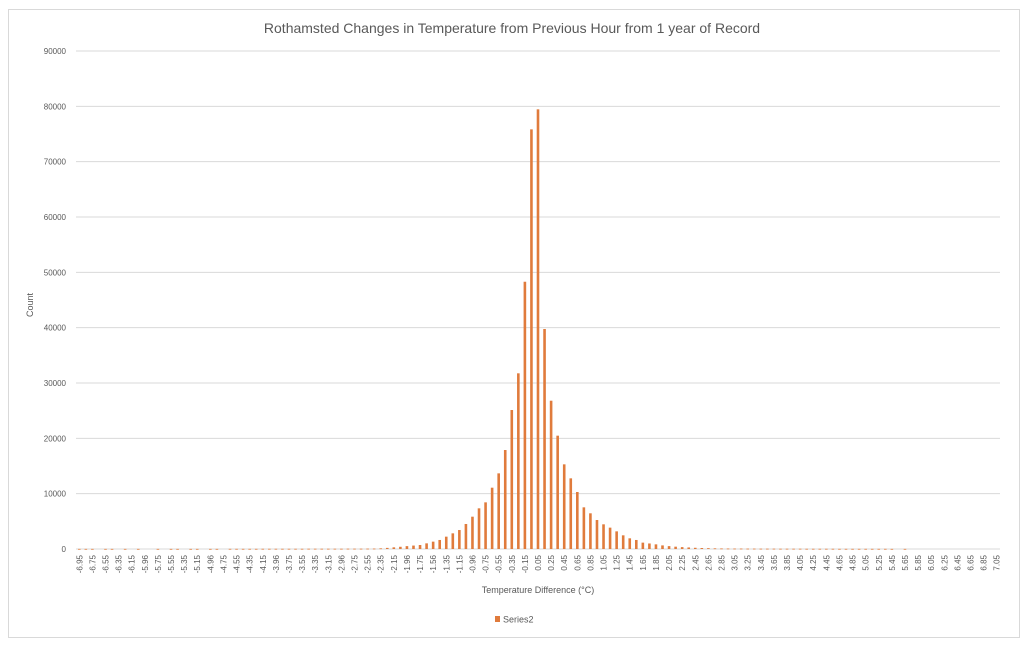  What do you see at coordinates (459, 563) in the screenshot?
I see `x-tick-label: -1.15` at bounding box center [459, 563].